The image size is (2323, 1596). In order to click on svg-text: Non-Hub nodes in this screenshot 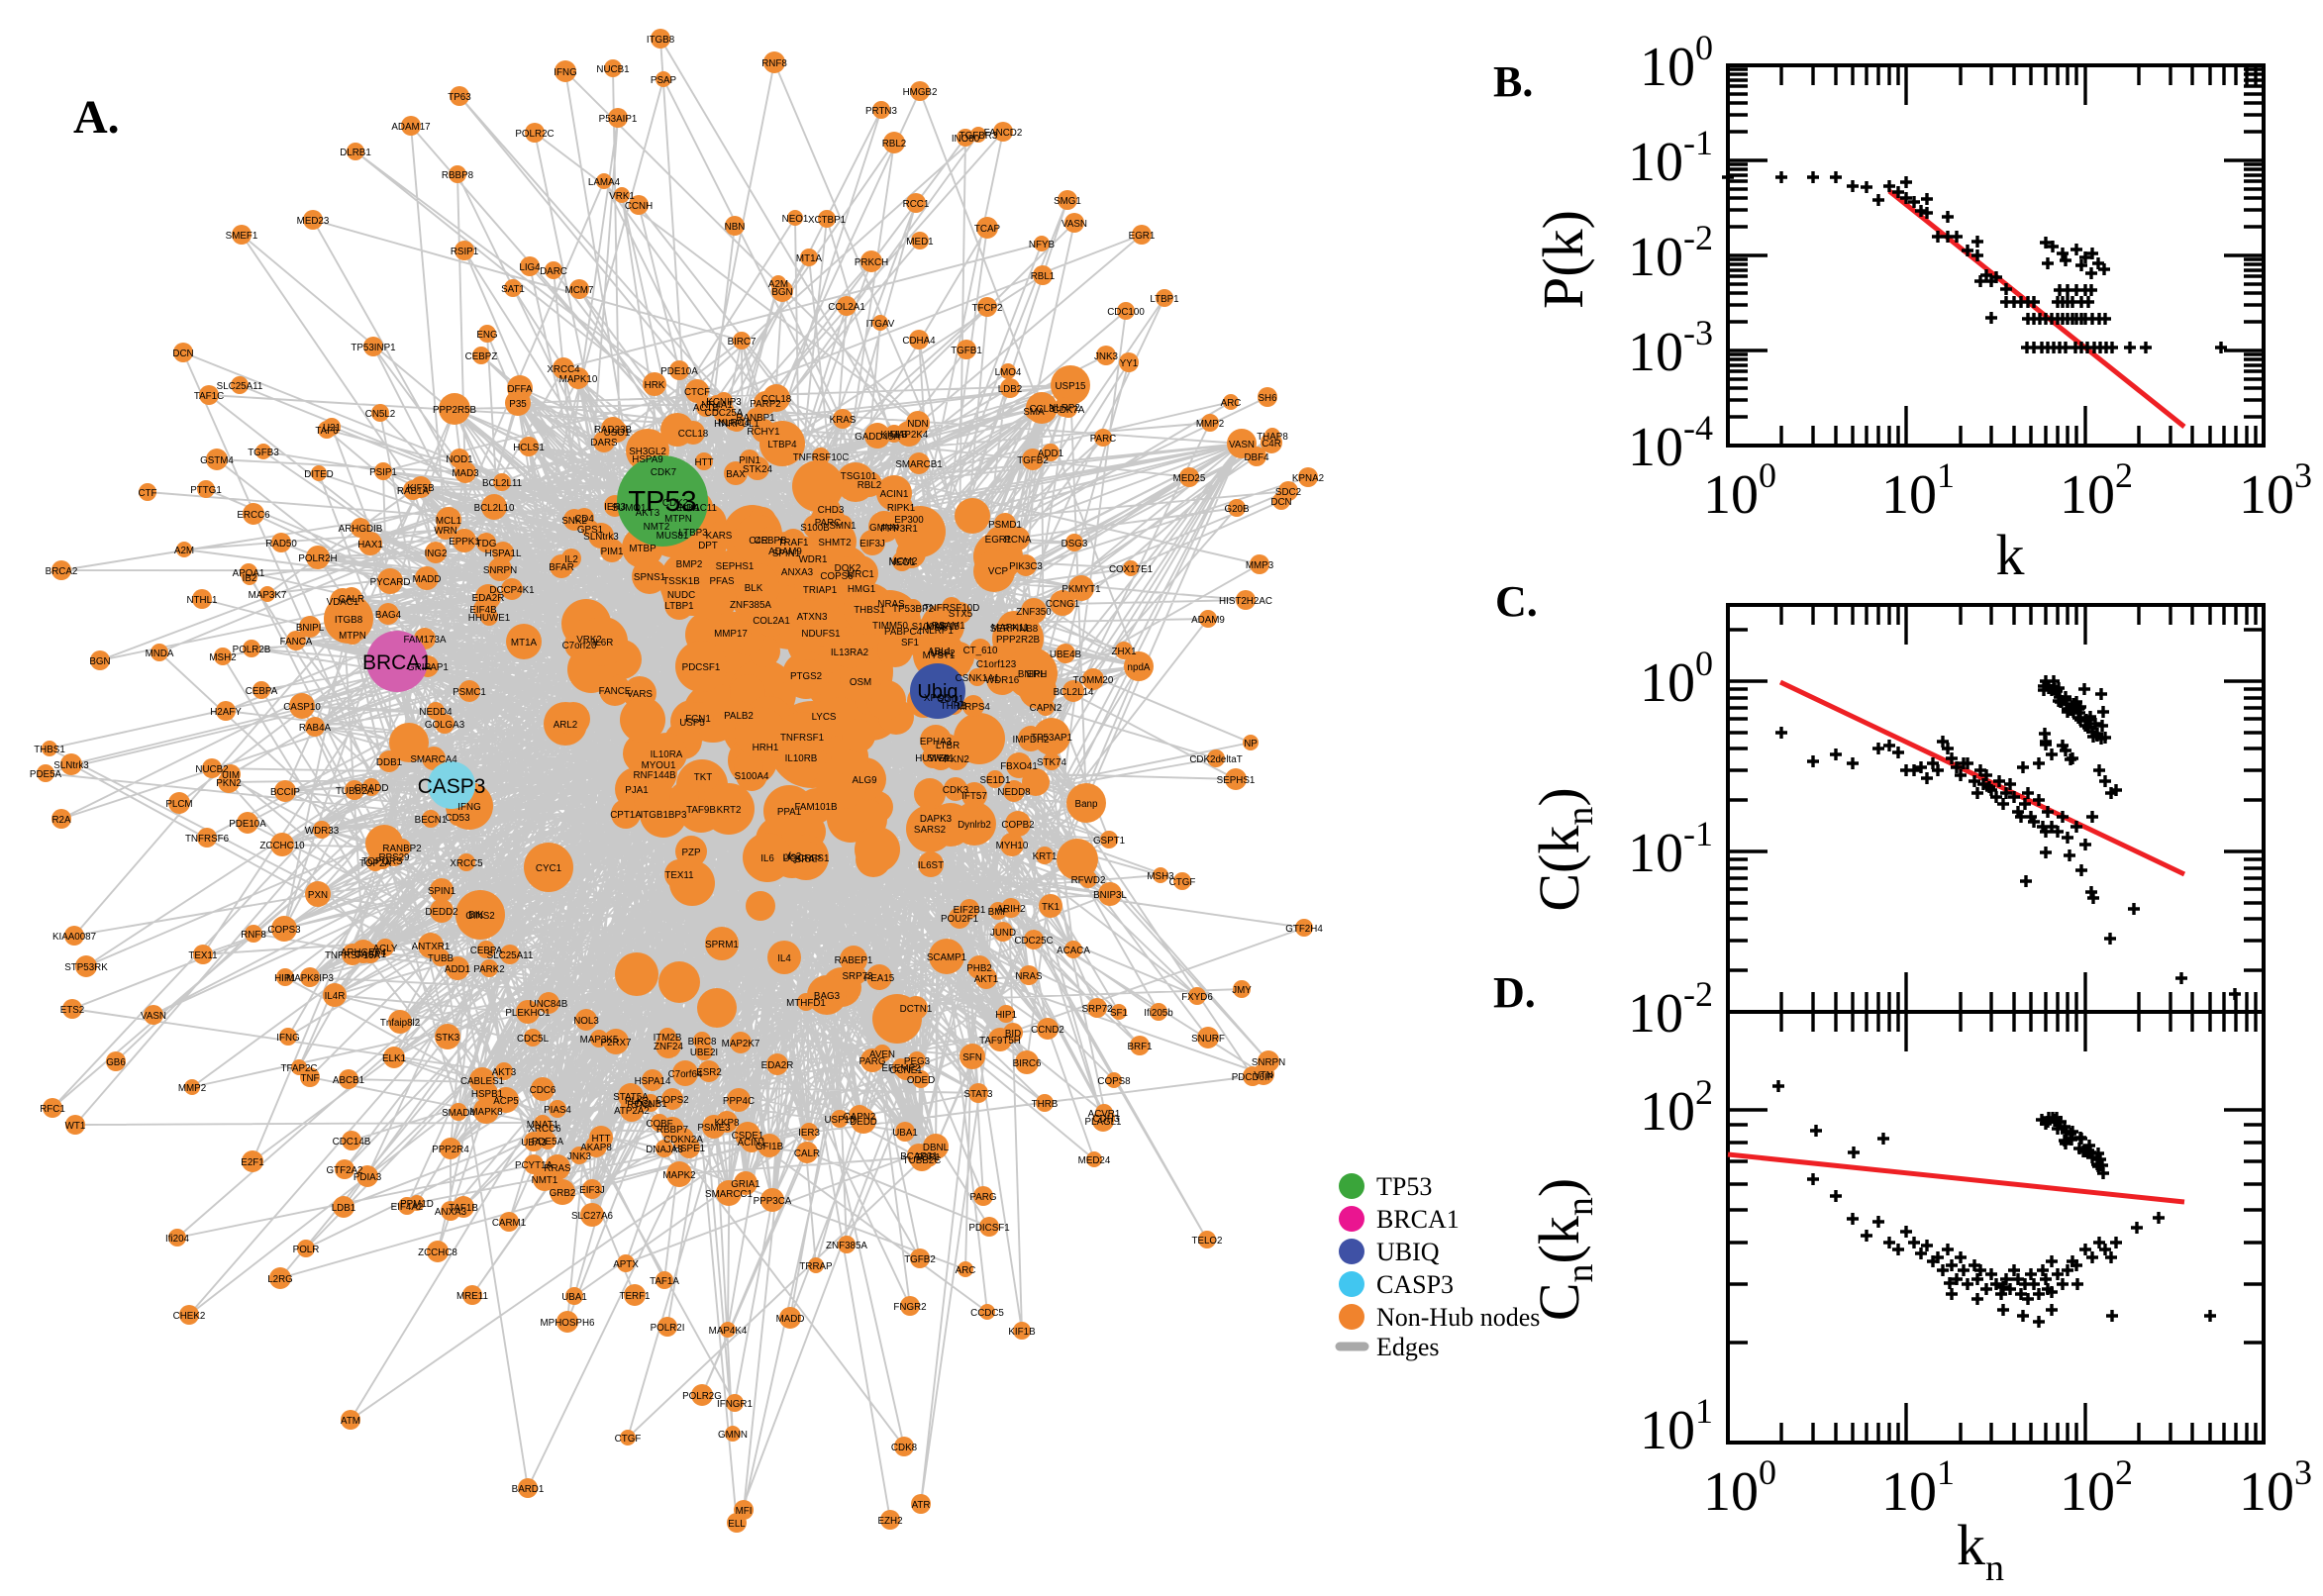, I will do `click(1458, 1317)`.